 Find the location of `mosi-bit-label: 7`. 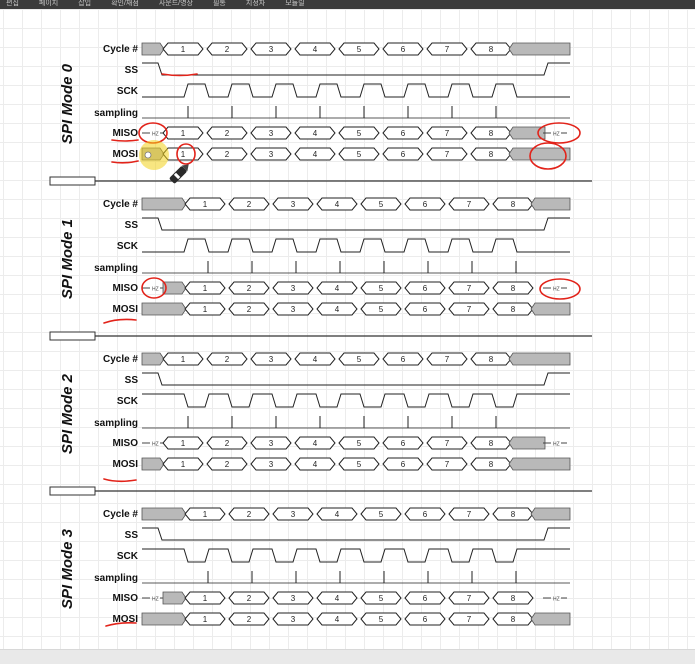

mosi-bit-label: 7 is located at coordinates (447, 464).